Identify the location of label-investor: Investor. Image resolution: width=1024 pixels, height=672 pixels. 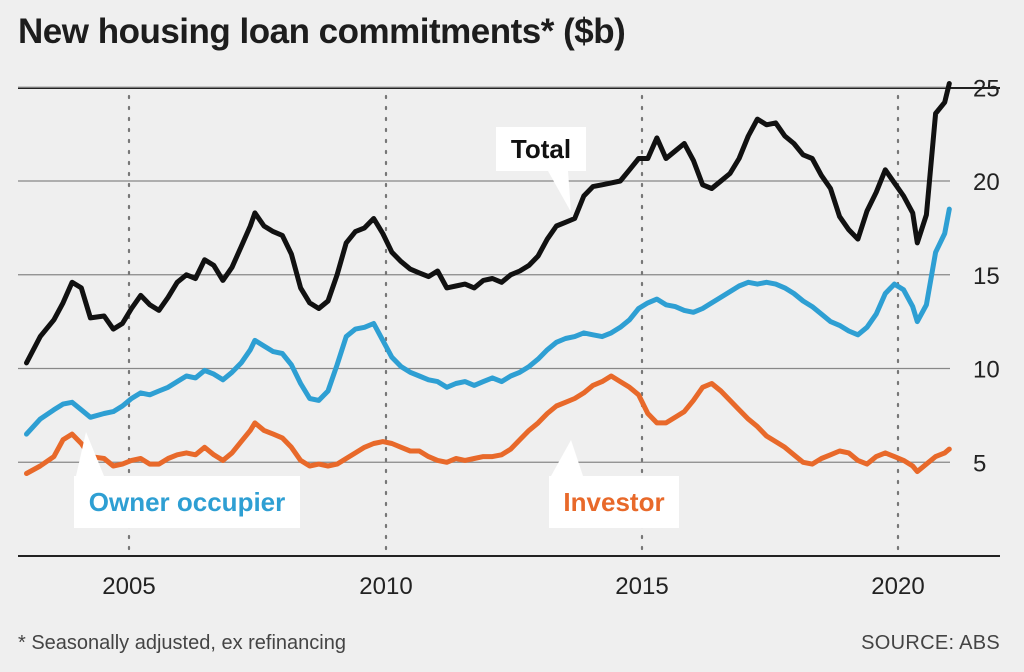
(614, 484).